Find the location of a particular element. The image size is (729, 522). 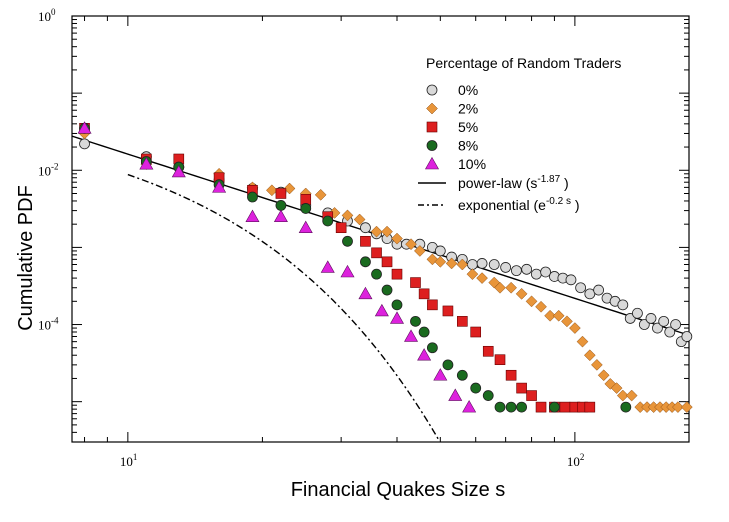

y-tick-label-exp: -4 is located at coordinates (55, 321).